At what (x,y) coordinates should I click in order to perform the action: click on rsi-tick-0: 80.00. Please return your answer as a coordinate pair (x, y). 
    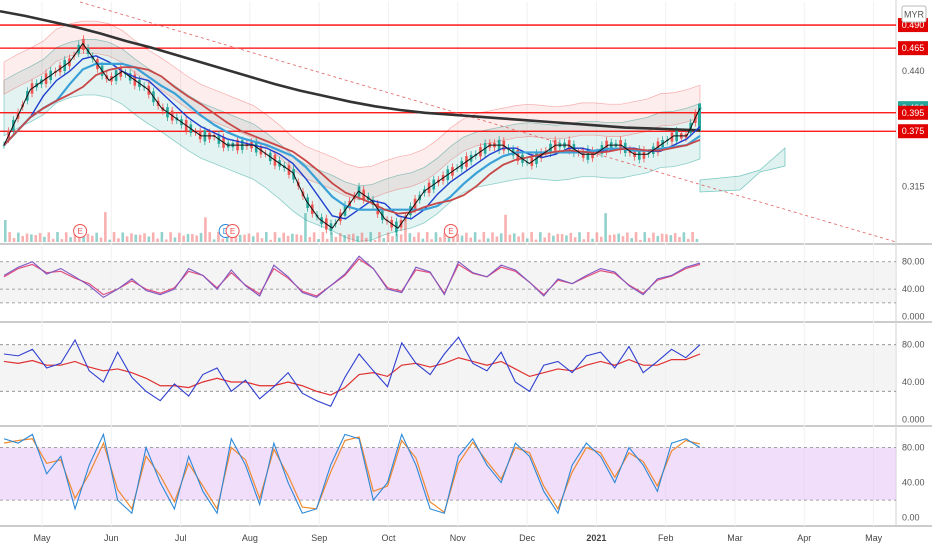
    Looking at the image, I should click on (913, 262).